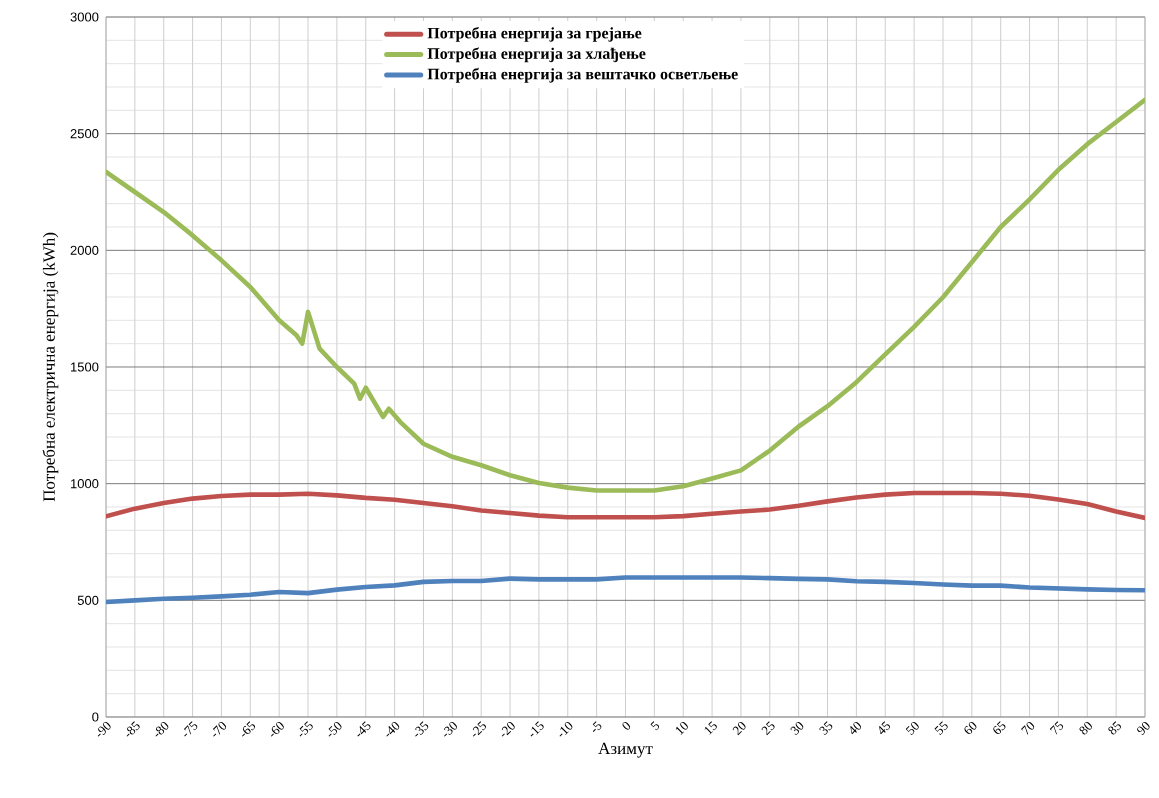  I want to click on y-tick-label: 2500, so click(84, 134).